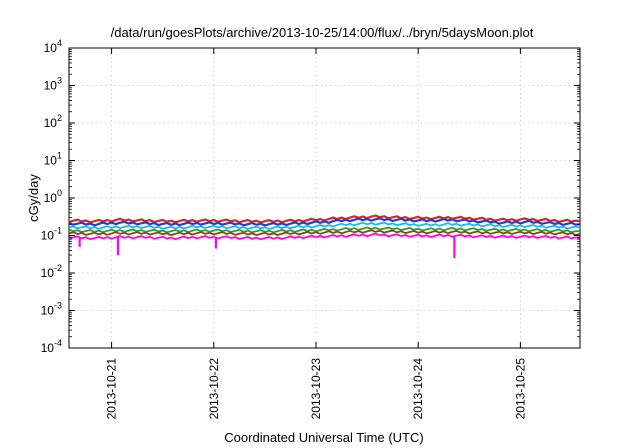 This screenshot has width=640, height=448. Describe the element at coordinates (51, 271) in the screenshot. I see `y-tick-label: 10⁻²` at that location.